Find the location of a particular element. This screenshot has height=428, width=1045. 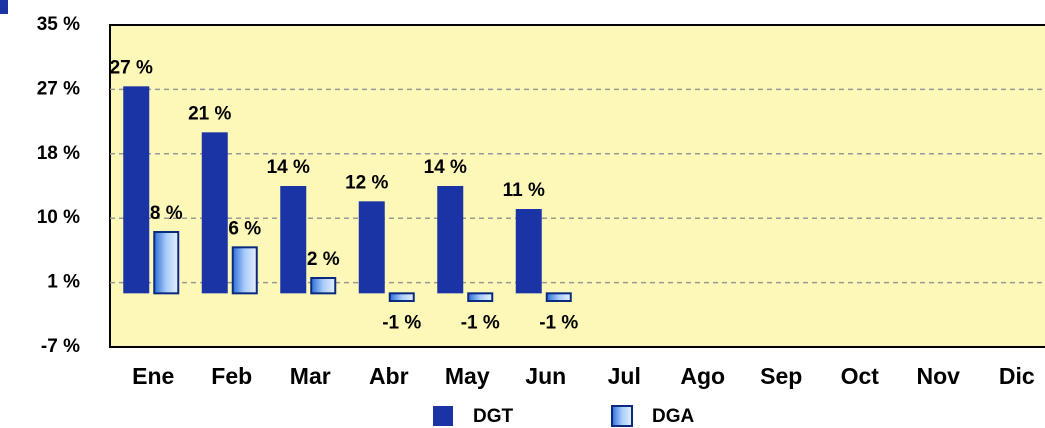

data-label: 11 % is located at coordinates (524, 190).